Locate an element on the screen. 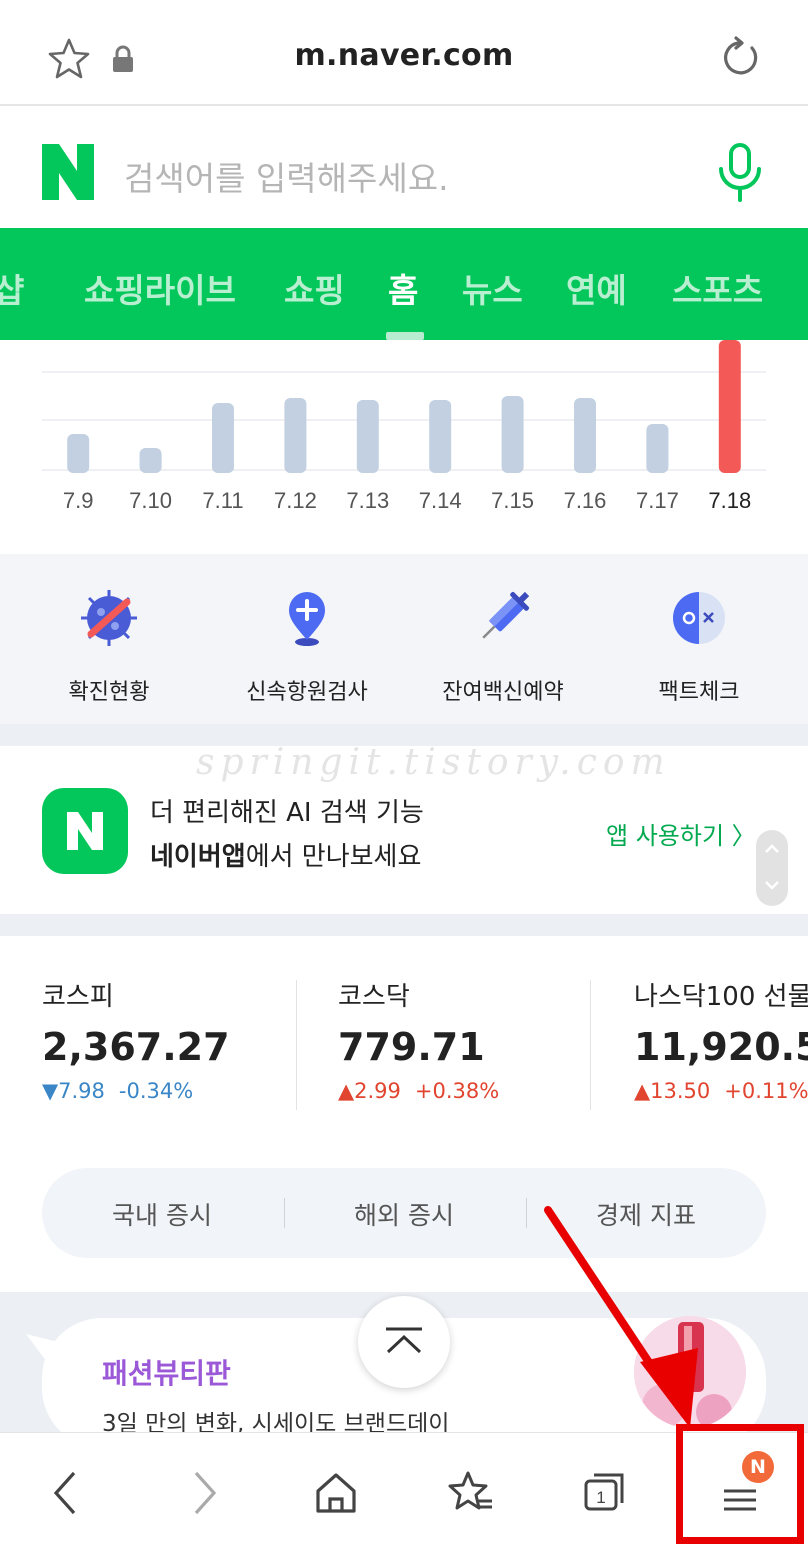 The image size is (808, 1563). tab-domestic-market: 국내 증시 is located at coordinates (162, 1215).